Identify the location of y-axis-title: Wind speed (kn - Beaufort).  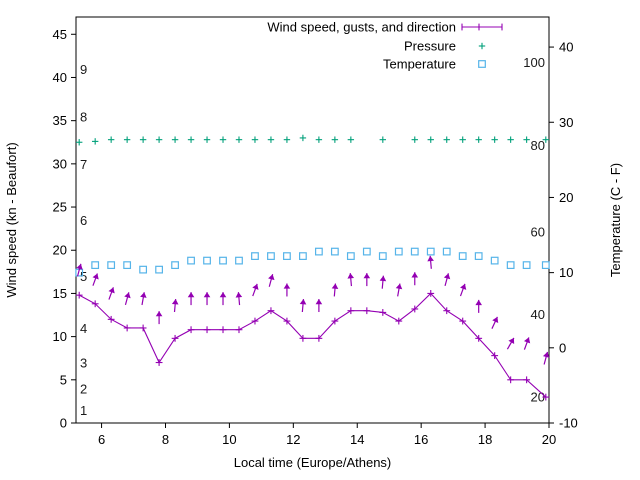
(11, 219).